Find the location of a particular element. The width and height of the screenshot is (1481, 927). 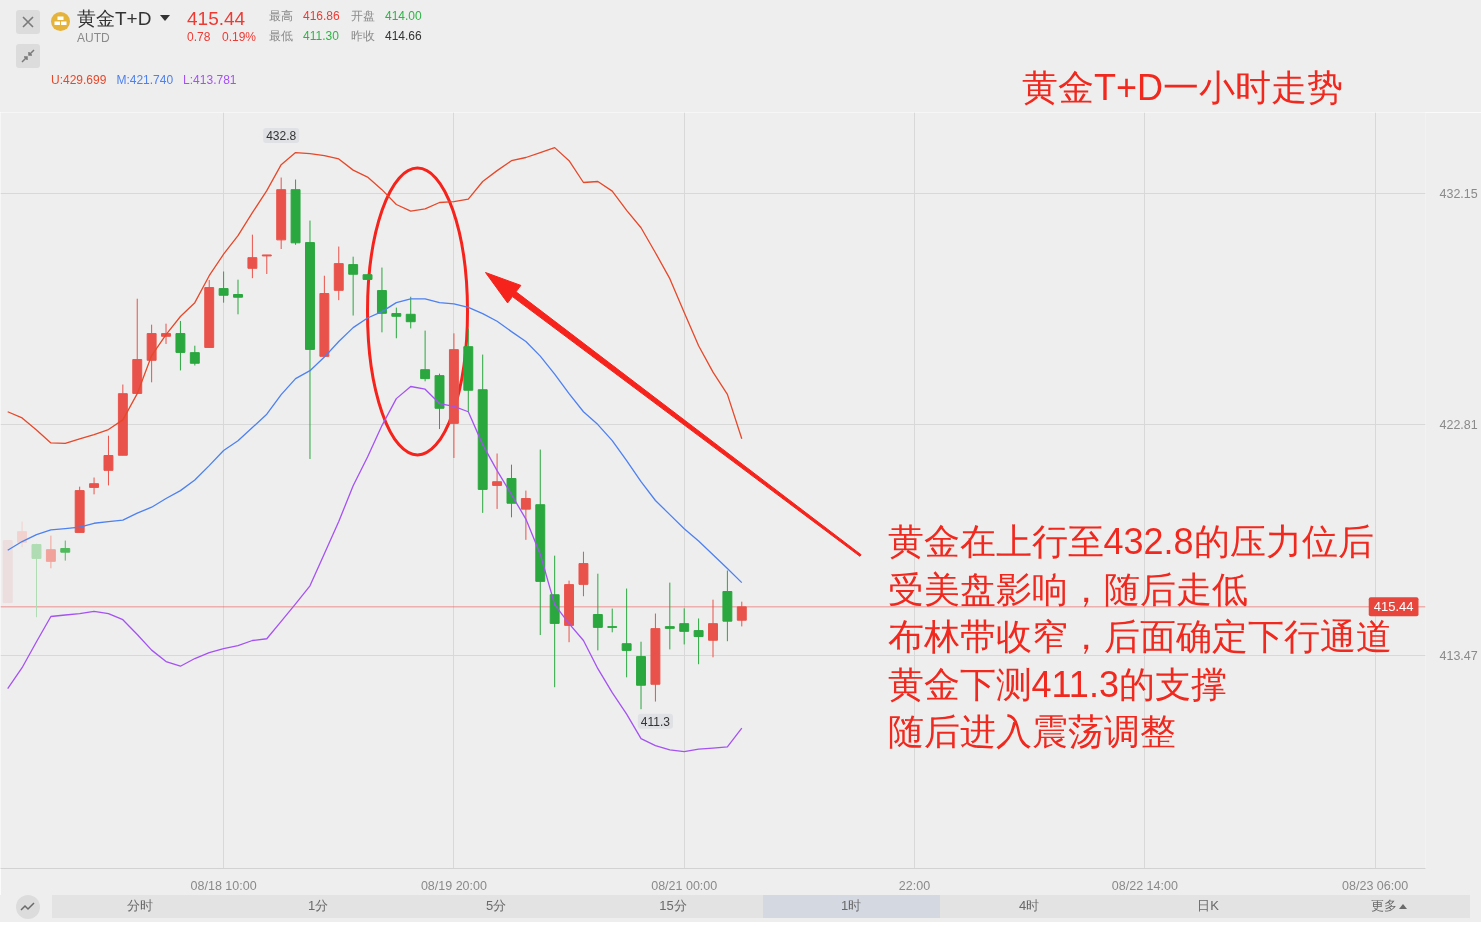

text: 最低 is located at coordinates (281, 36).